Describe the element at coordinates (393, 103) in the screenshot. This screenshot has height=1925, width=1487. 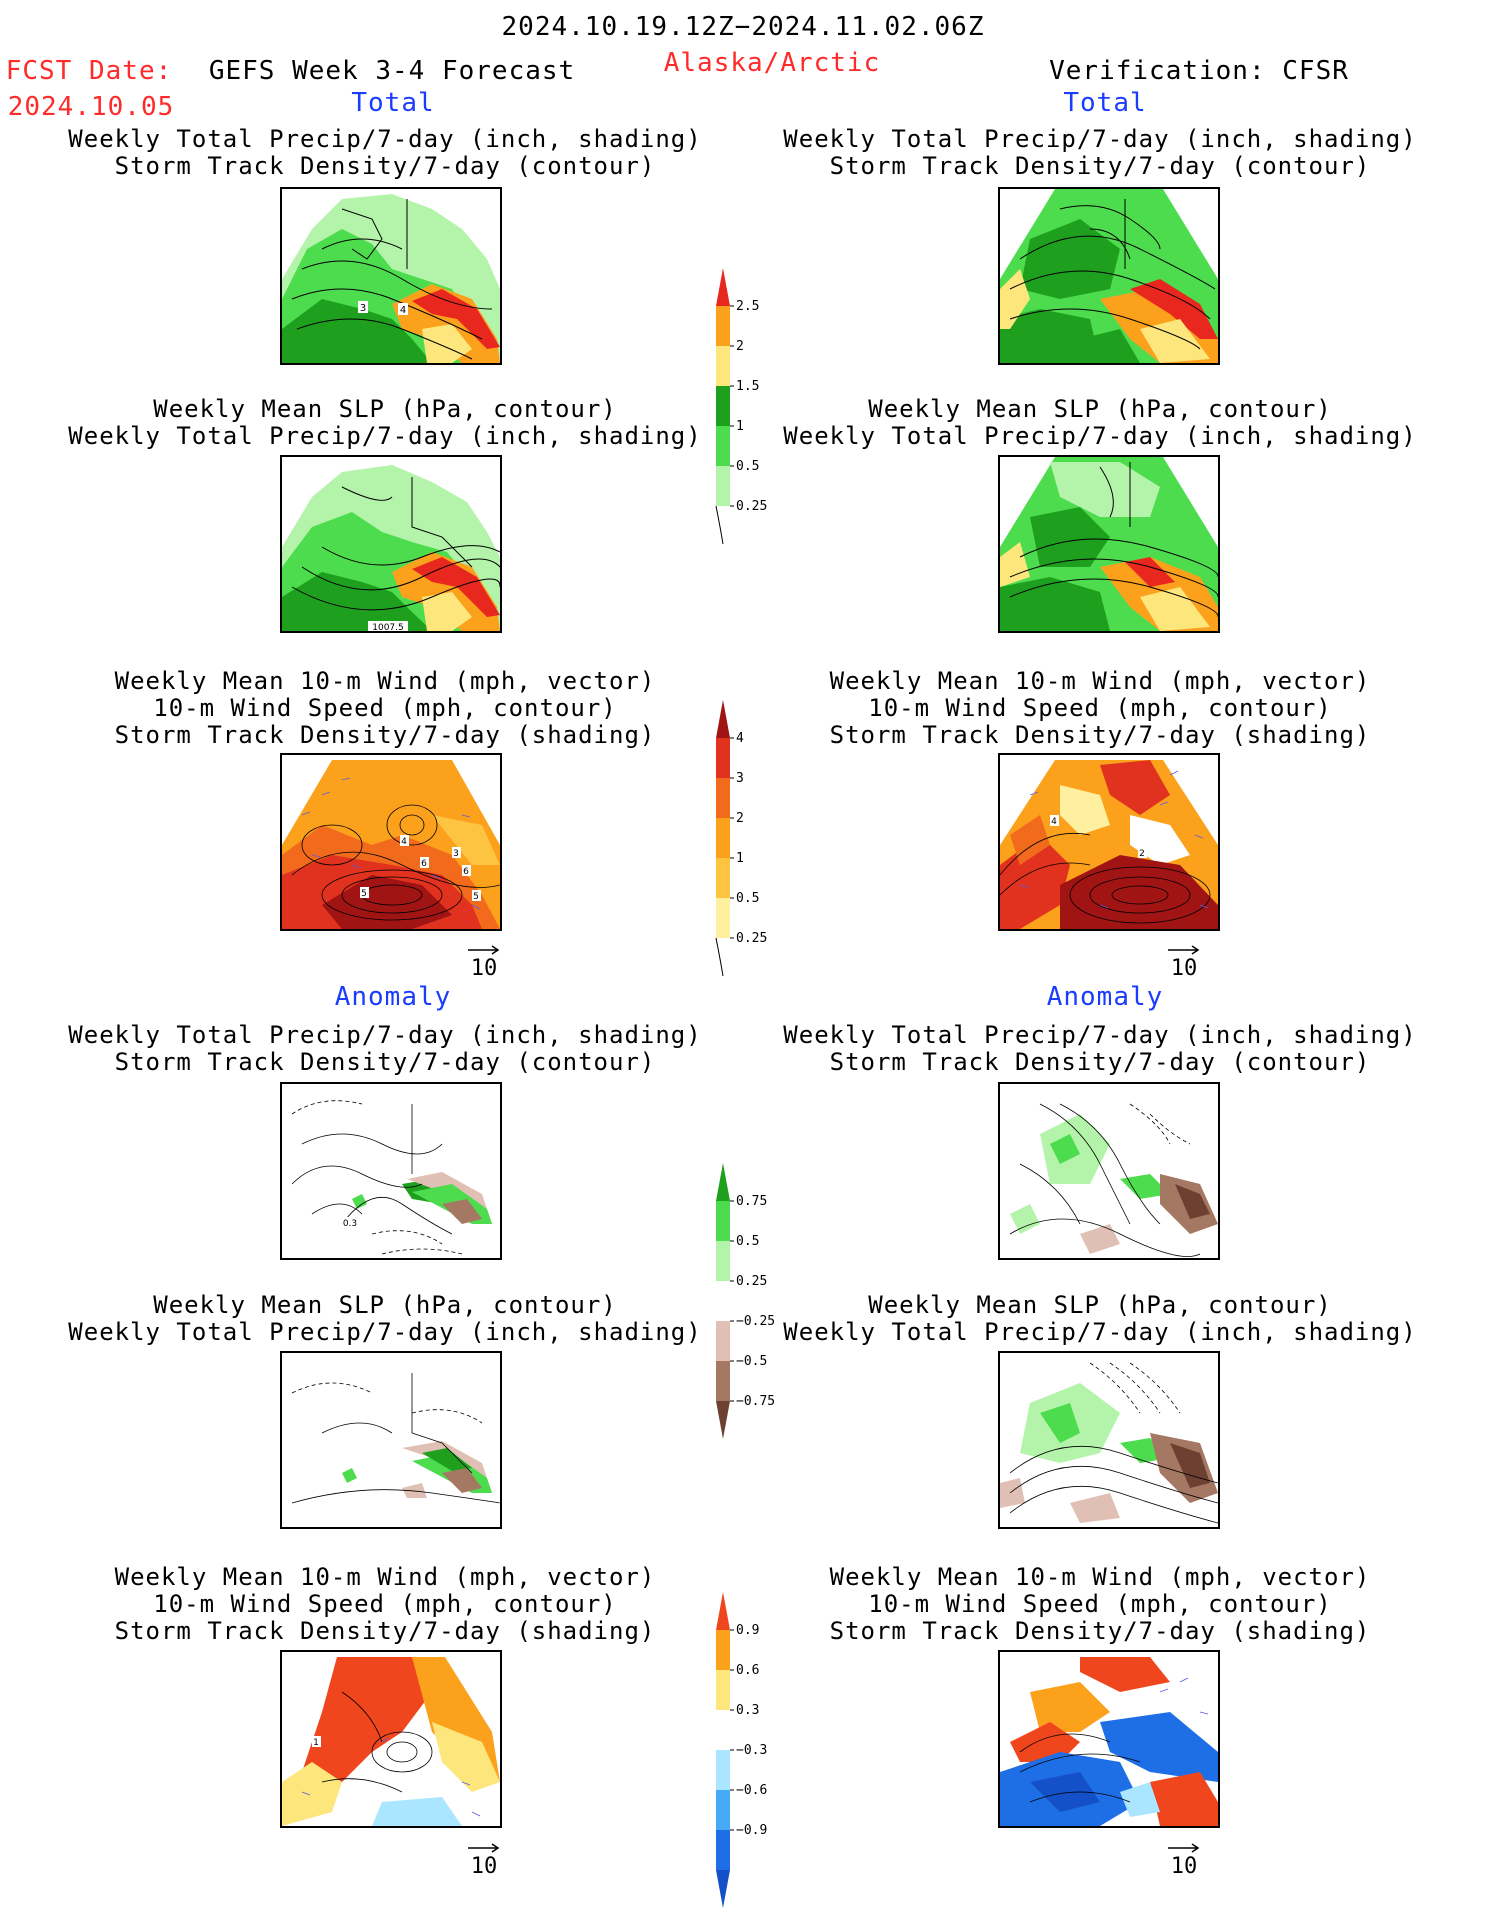
I see `section-total-left: Total` at that location.